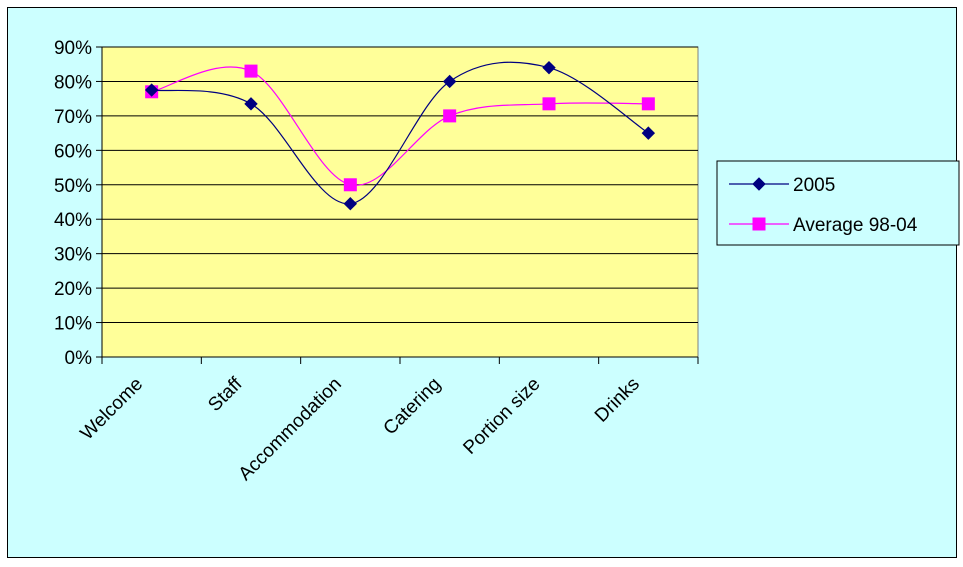 This screenshot has width=963, height=567. What do you see at coordinates (73, 220) in the screenshot?
I see `y-tick-label: 40%` at bounding box center [73, 220].